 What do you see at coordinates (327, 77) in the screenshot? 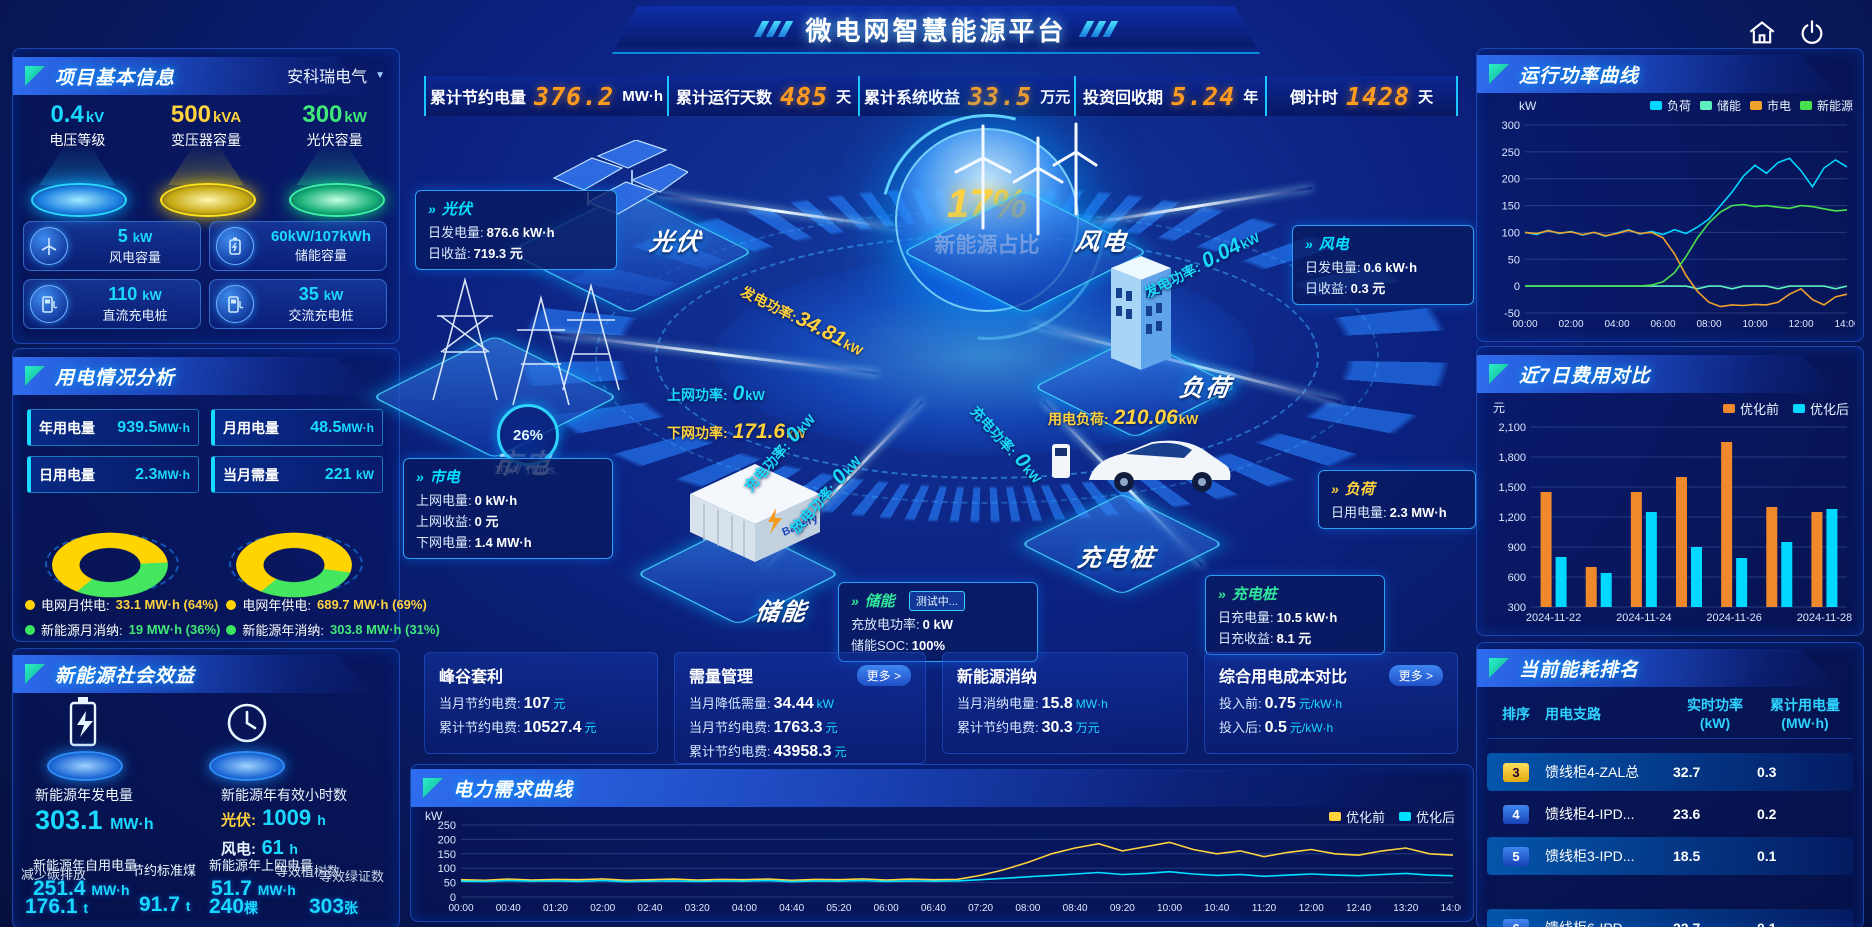
I see `company-dropdown-value: 安科瑞电气` at bounding box center [327, 77].